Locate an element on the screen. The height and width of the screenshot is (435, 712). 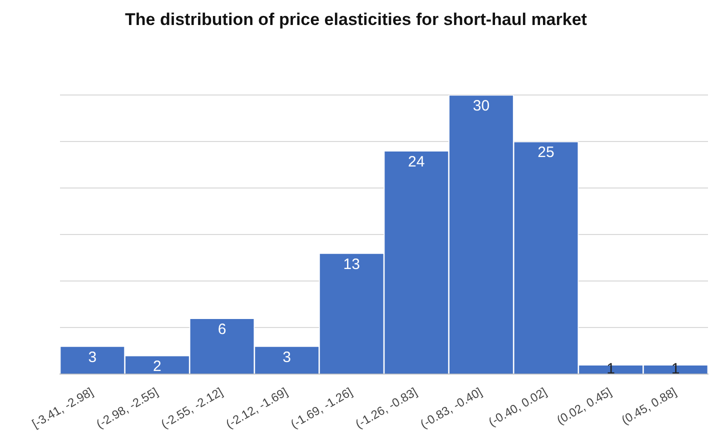
data-label: 13 is located at coordinates (351, 264).